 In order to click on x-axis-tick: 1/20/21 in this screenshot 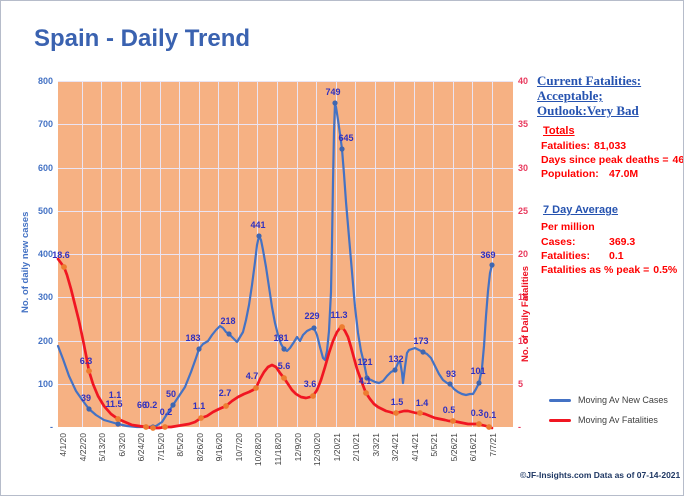, I will do `click(336, 447)`.